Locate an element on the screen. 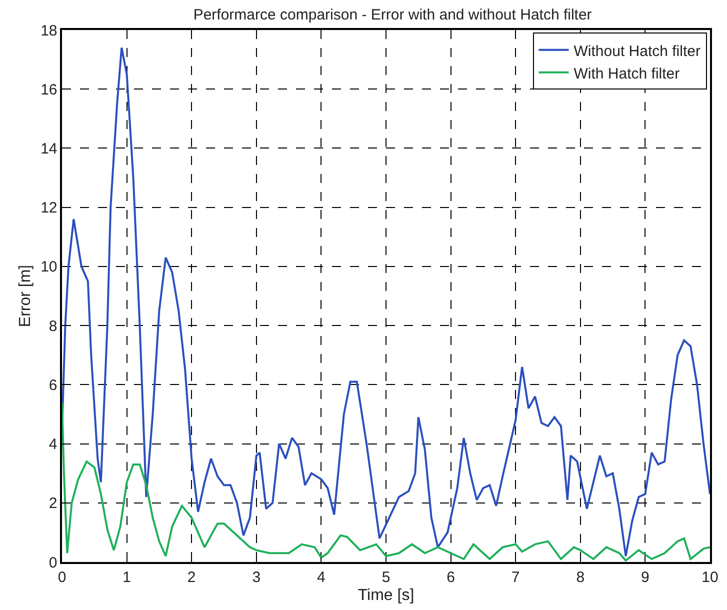 This screenshot has width=727, height=610. x-tick-label: 4 is located at coordinates (321, 577).